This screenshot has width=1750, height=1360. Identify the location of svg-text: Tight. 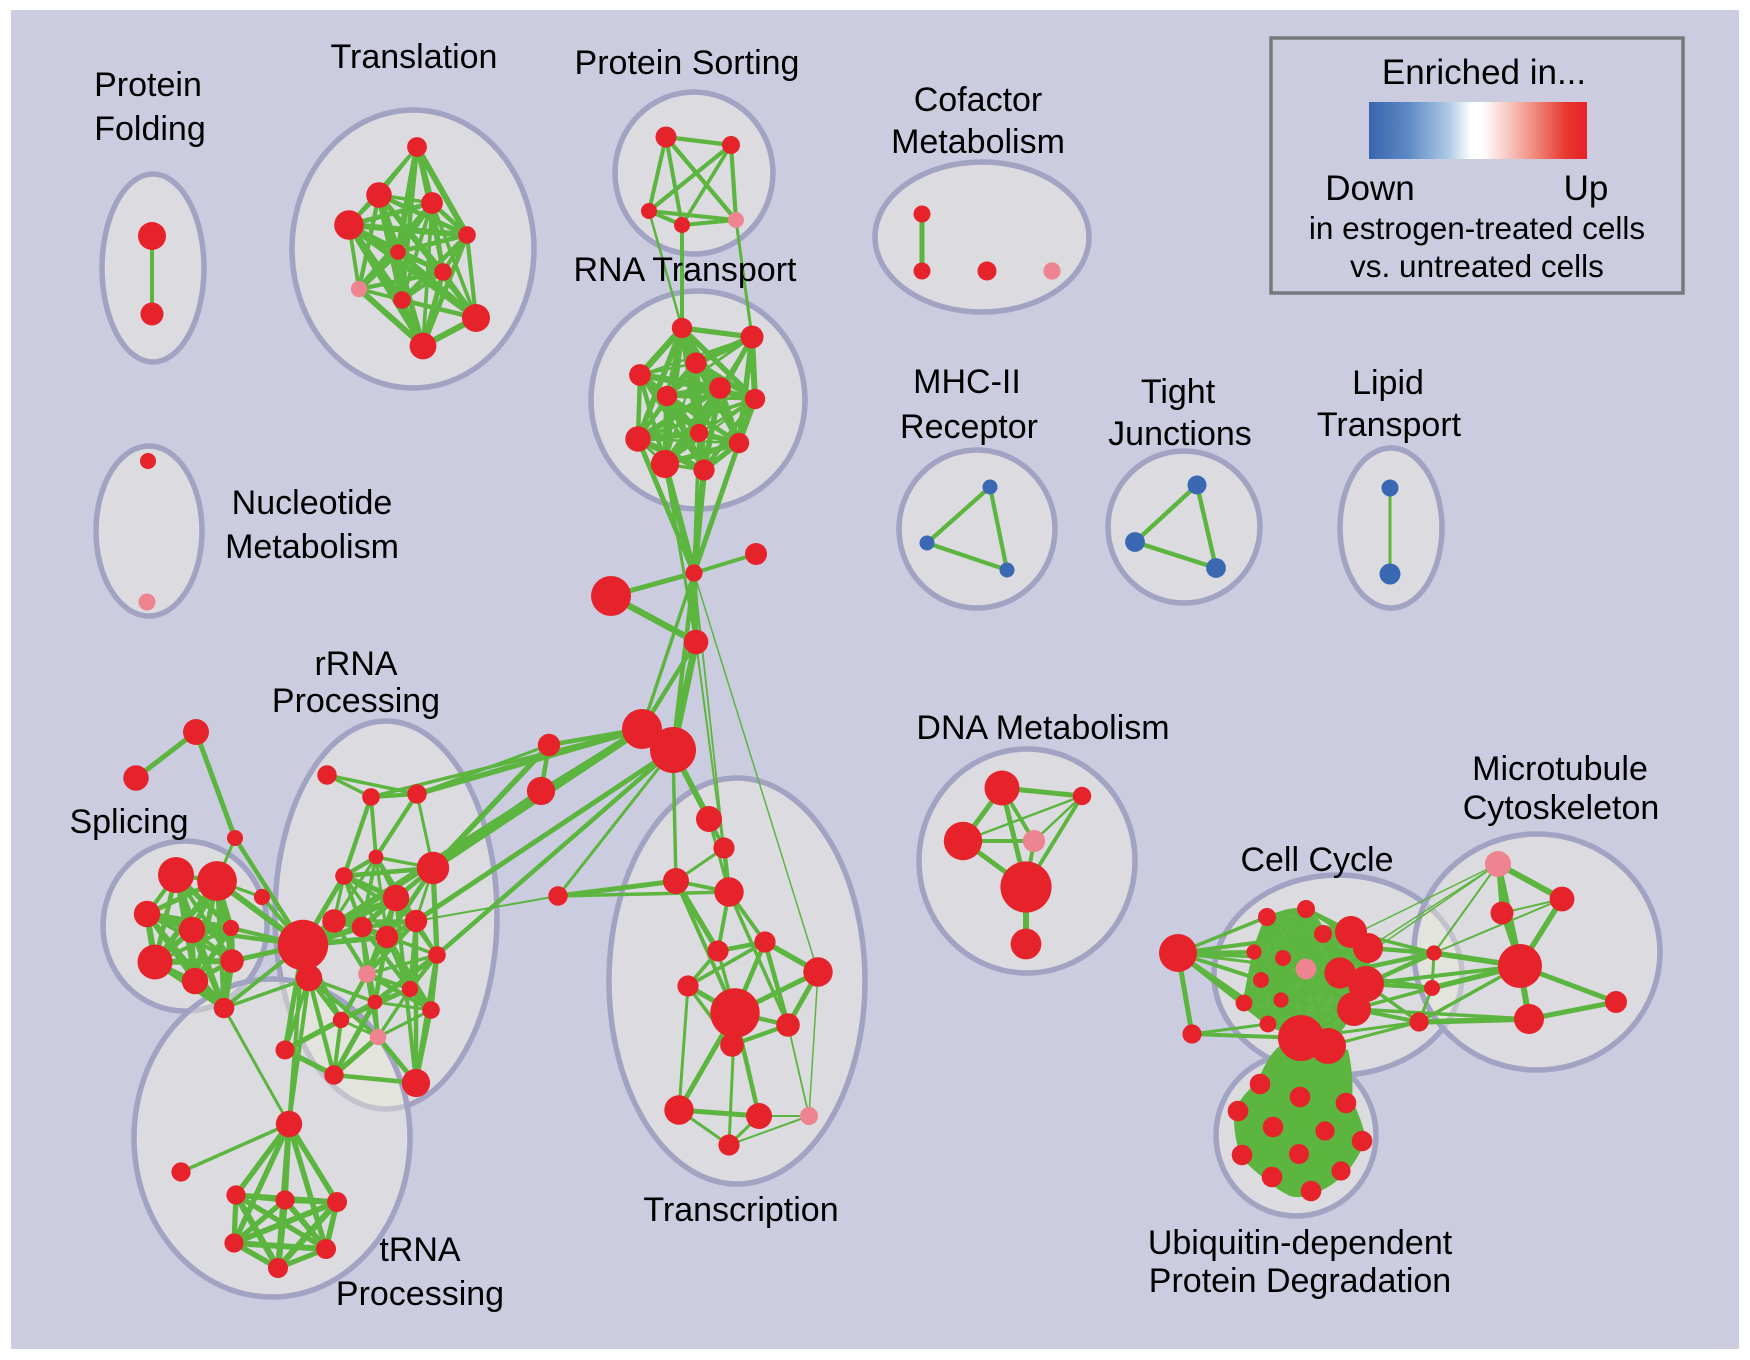
(1178, 392).